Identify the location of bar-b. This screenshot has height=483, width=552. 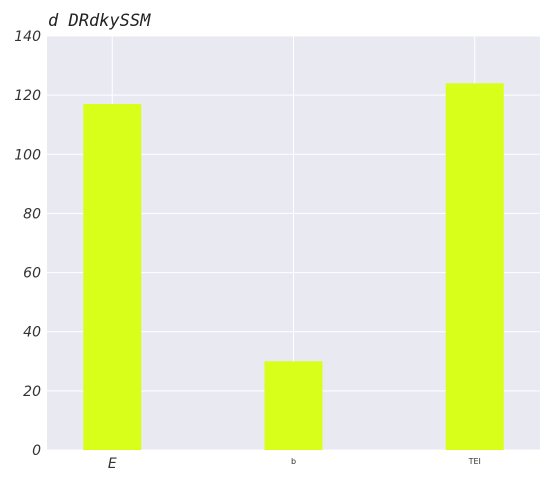
(293, 405).